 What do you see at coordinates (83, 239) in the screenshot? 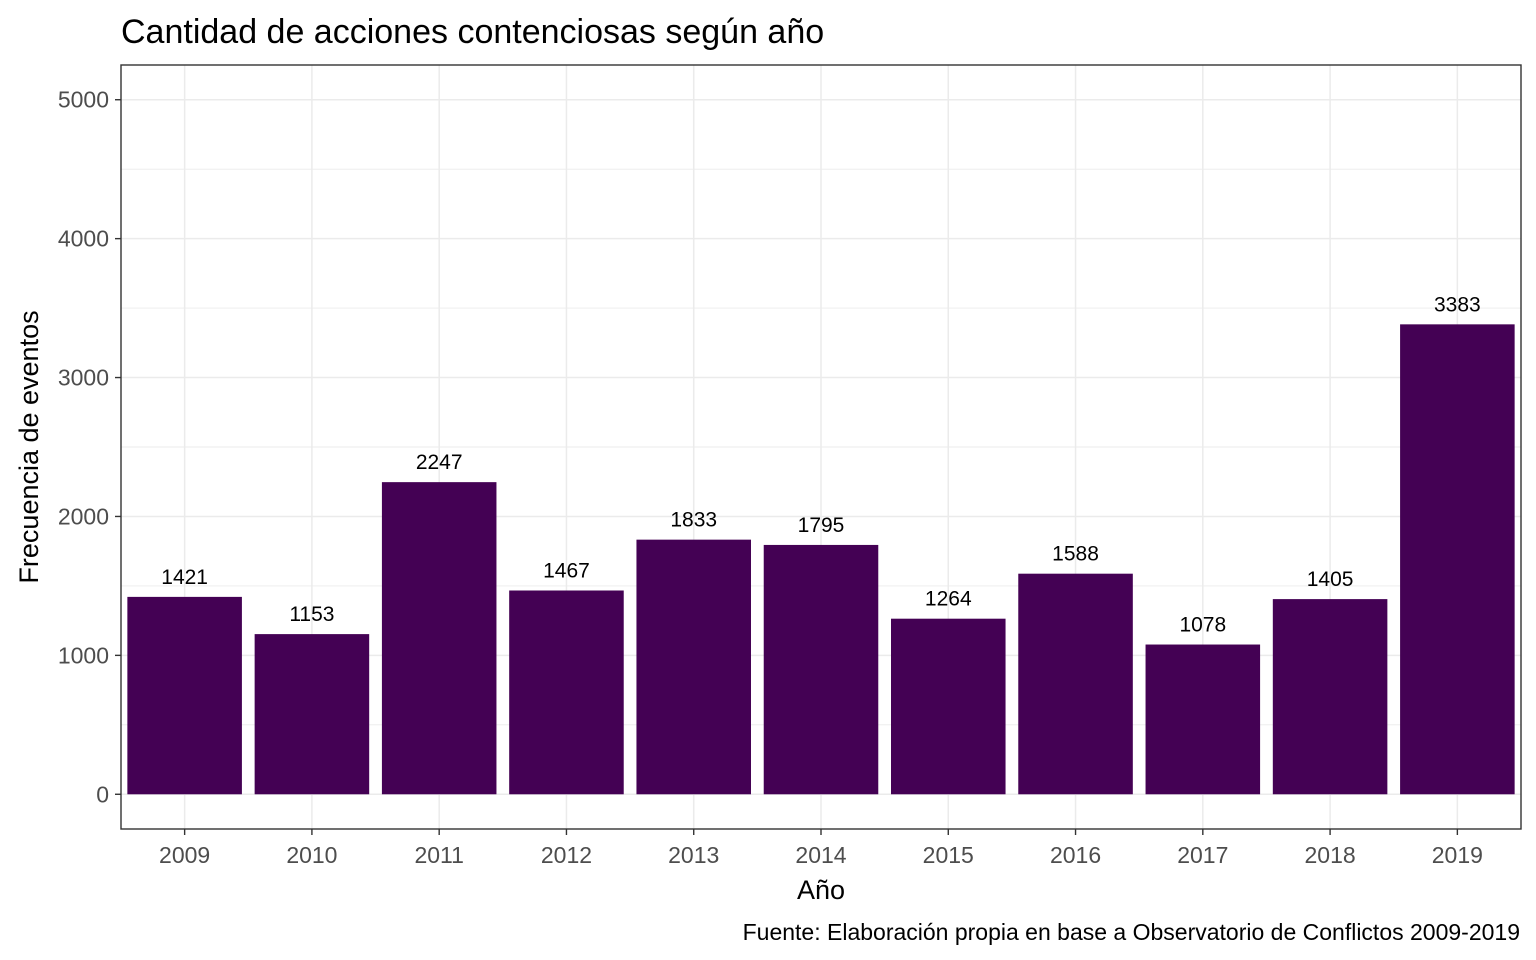
I see `y-tick-label: 4000` at bounding box center [83, 239].